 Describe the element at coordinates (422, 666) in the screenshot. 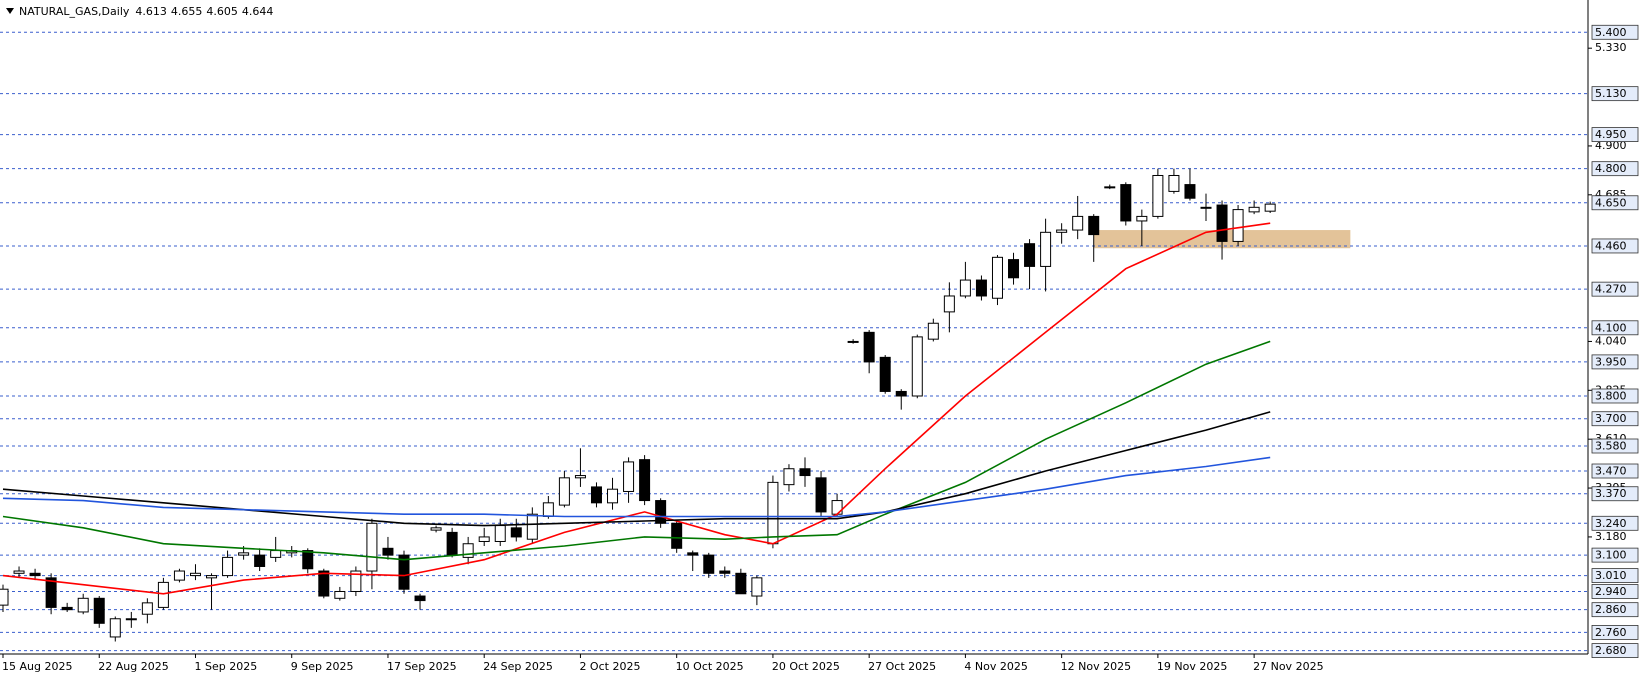

I see `x-tick-label: 17 Sep 2025` at that location.